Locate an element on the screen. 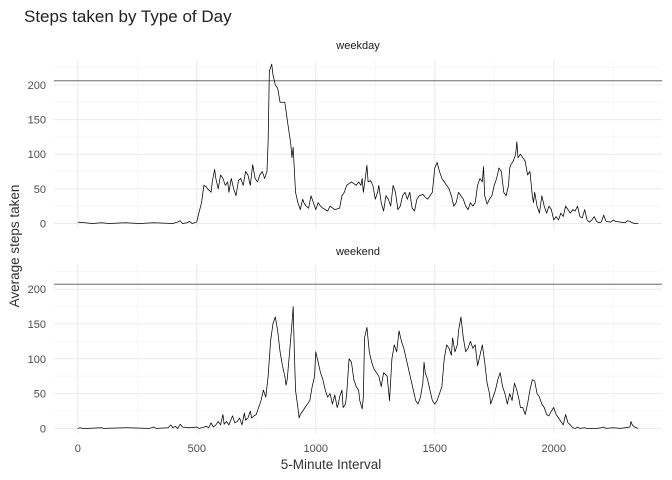 The height and width of the screenshot is (480, 672). x-tick-label: 1000 is located at coordinates (316, 449).